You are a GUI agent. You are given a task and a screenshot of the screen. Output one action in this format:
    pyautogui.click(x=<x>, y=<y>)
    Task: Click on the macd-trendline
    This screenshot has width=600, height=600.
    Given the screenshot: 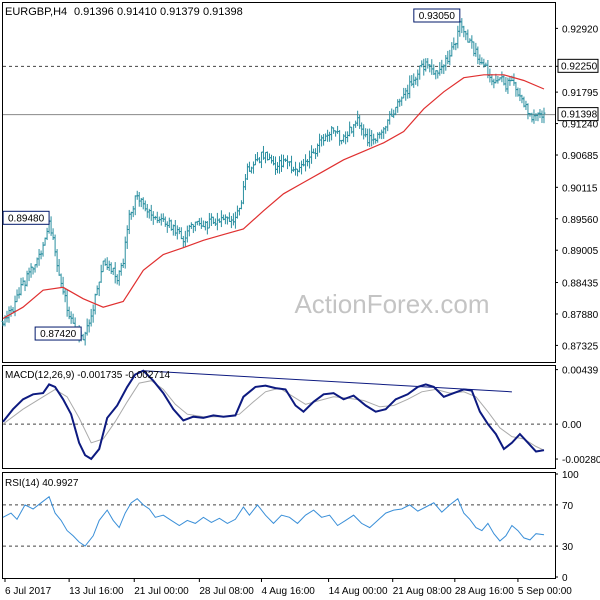 What is the action you would take?
    pyautogui.click(x=327, y=381)
    